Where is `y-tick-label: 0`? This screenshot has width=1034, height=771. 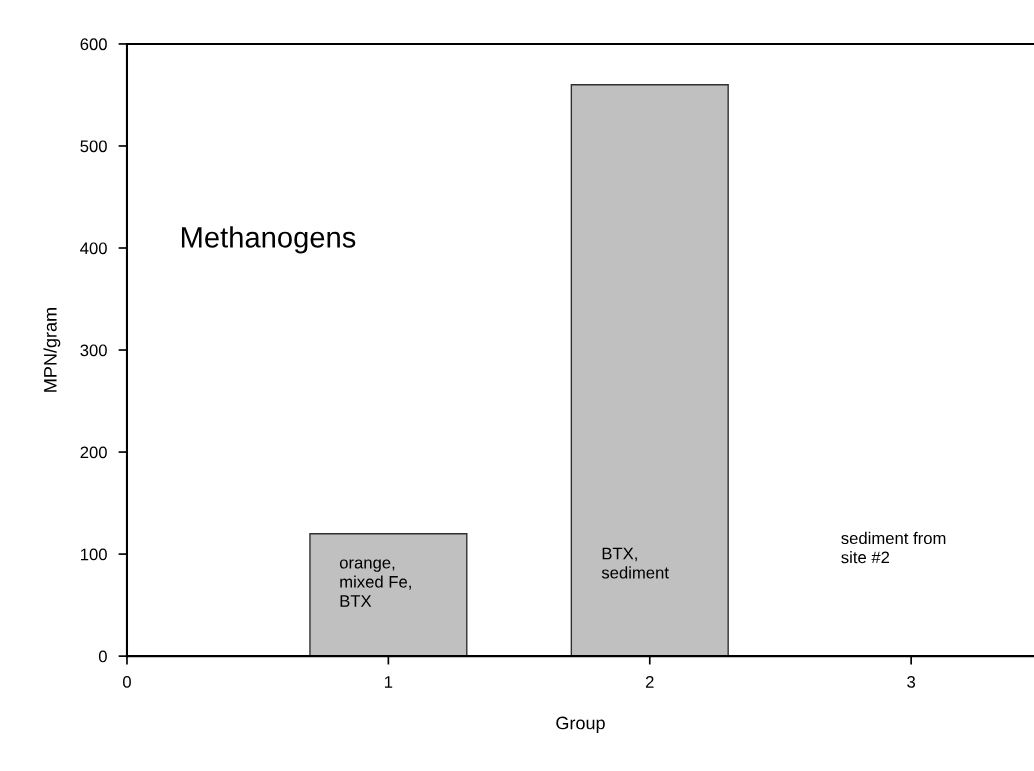
y-tick-label: 0 is located at coordinates (102, 656).